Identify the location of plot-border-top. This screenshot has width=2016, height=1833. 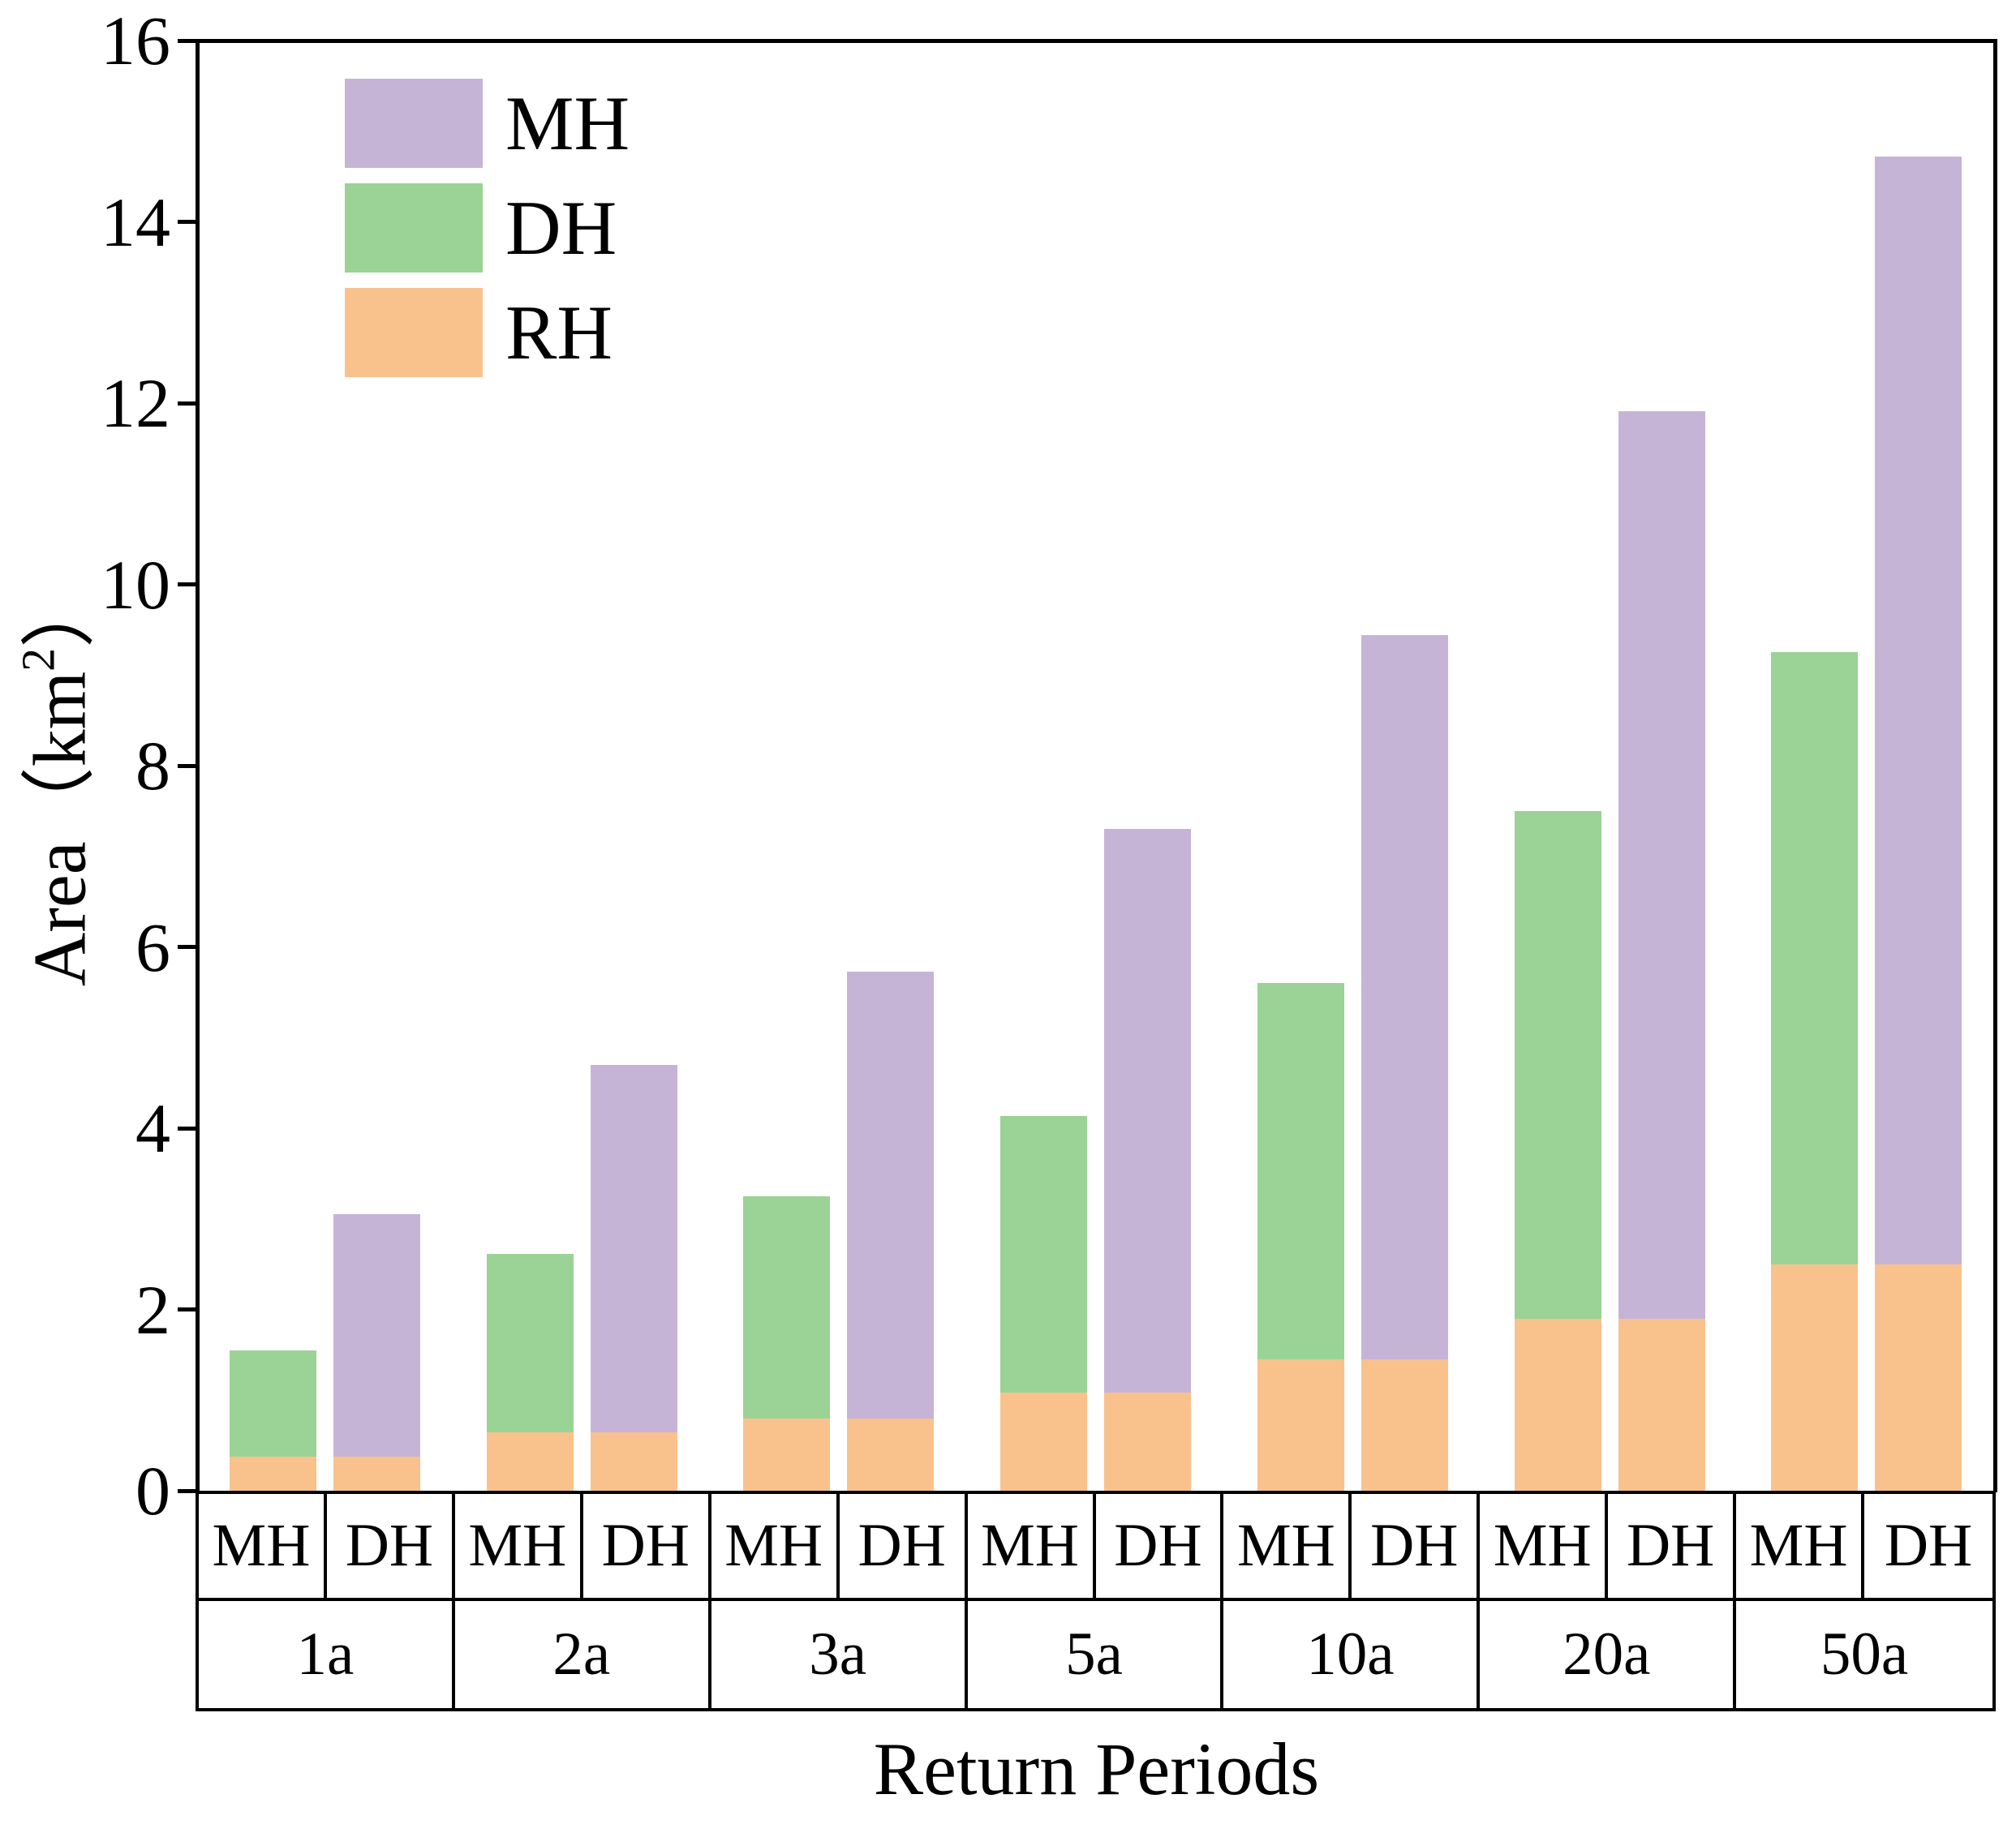
(1096, 41).